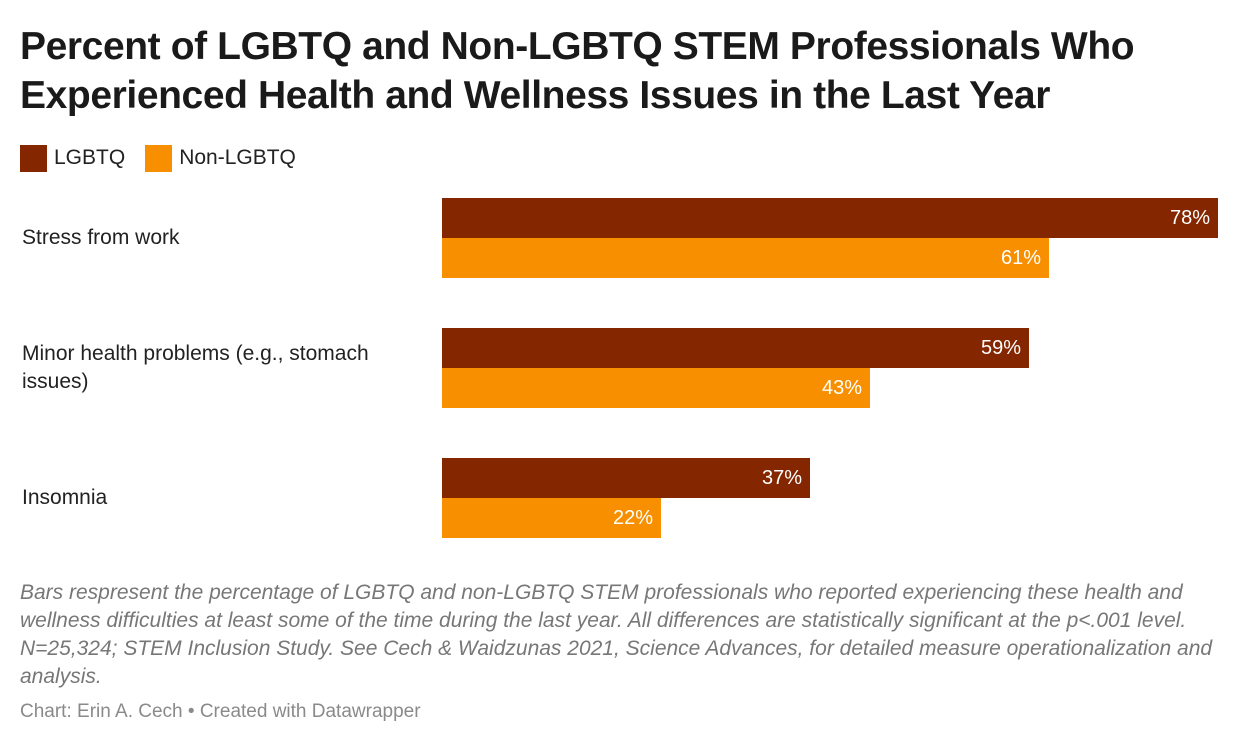 Image resolution: width=1240 pixels, height=746 pixels. I want to click on bar-value-label-non-lgbtq: 22%, so click(632, 518).